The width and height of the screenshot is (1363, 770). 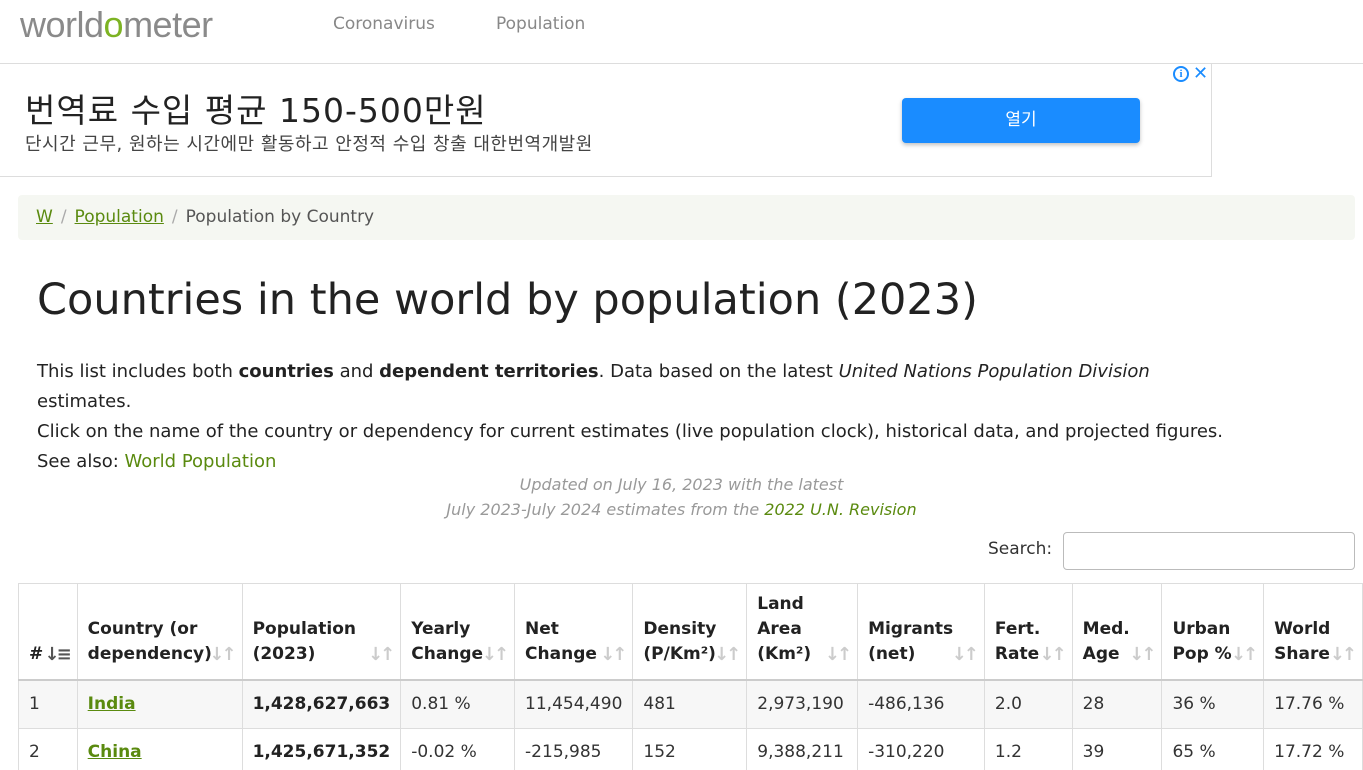 I want to click on search-label: Search:, so click(x=1020, y=549).